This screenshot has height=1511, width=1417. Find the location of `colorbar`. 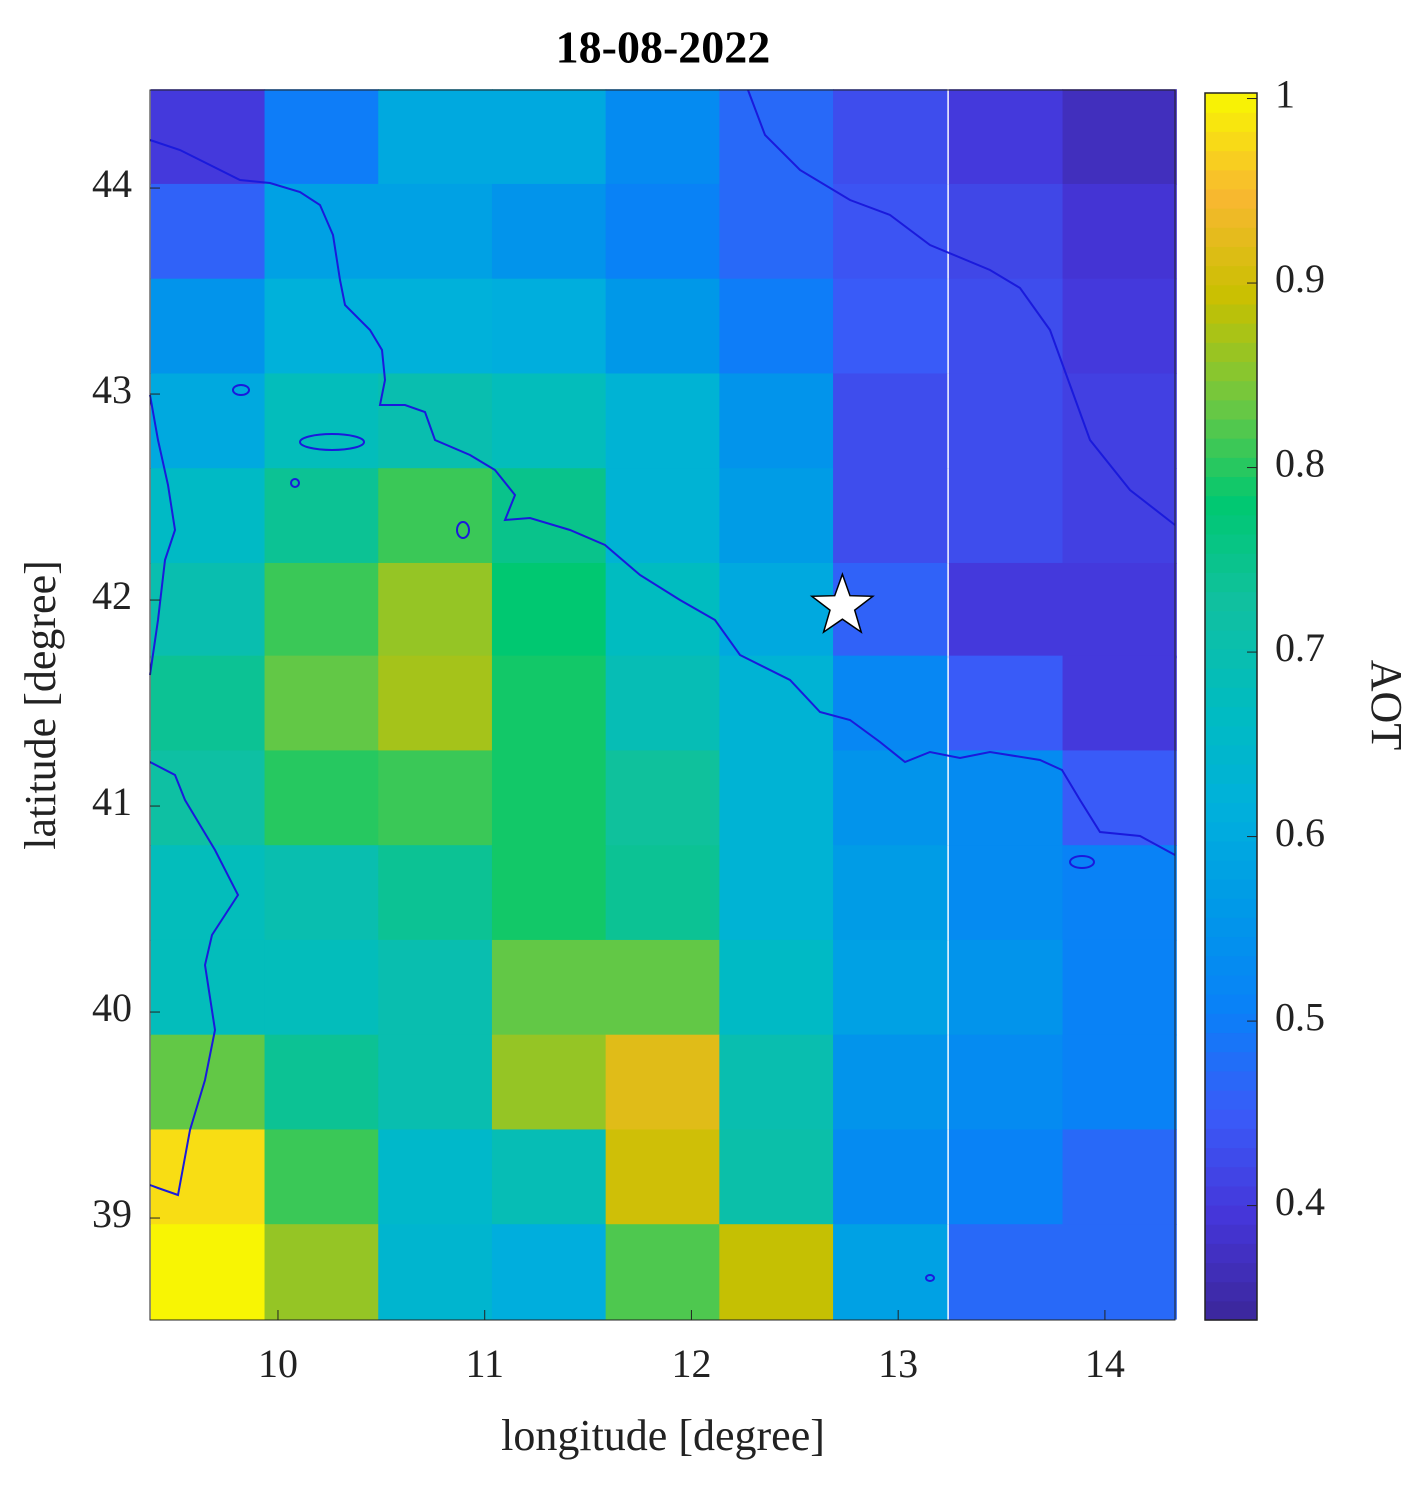

colorbar is located at coordinates (1231, 707).